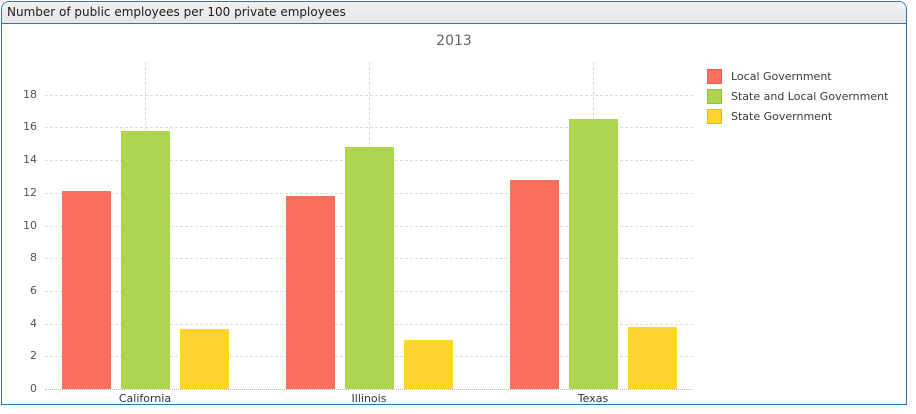 The image size is (916, 414). Describe the element at coordinates (33, 323) in the screenshot. I see `y-tick-label: 4` at that location.